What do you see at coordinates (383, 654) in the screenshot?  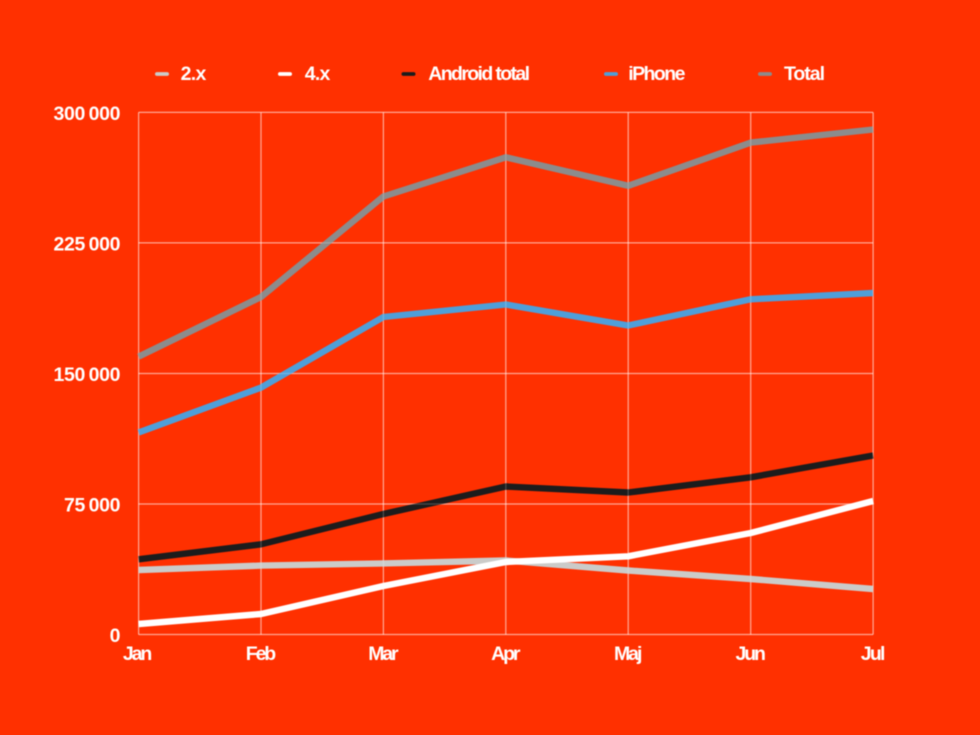 I see `svg-text: Mar` at bounding box center [383, 654].